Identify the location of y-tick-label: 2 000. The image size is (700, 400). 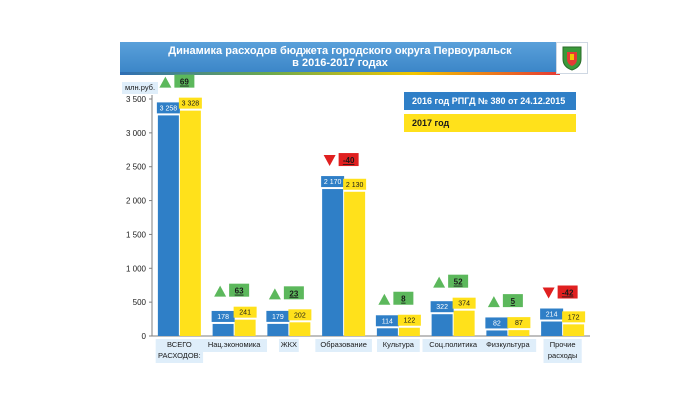
(136, 201).